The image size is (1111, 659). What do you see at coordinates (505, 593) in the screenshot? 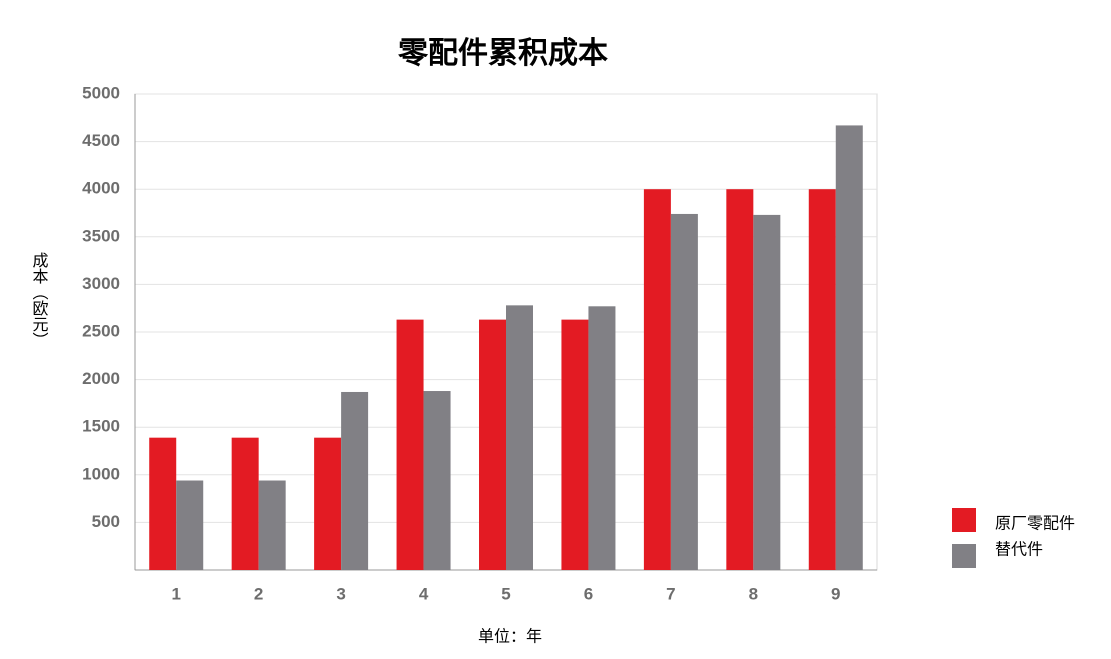
I see `x-tick-label: 5` at bounding box center [505, 593].